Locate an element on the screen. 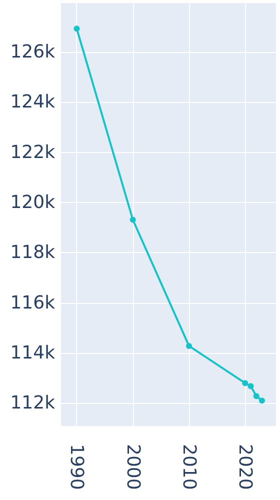 The height and width of the screenshot is (500, 280). x-tick-label: 1990 is located at coordinates (77, 467).